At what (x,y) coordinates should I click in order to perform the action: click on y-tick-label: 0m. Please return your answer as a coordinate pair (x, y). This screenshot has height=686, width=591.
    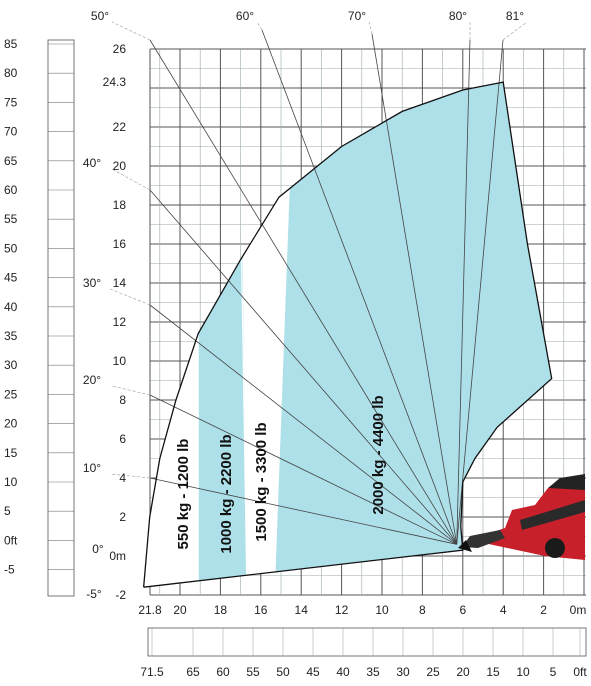
    Looking at the image, I should click on (117, 556).